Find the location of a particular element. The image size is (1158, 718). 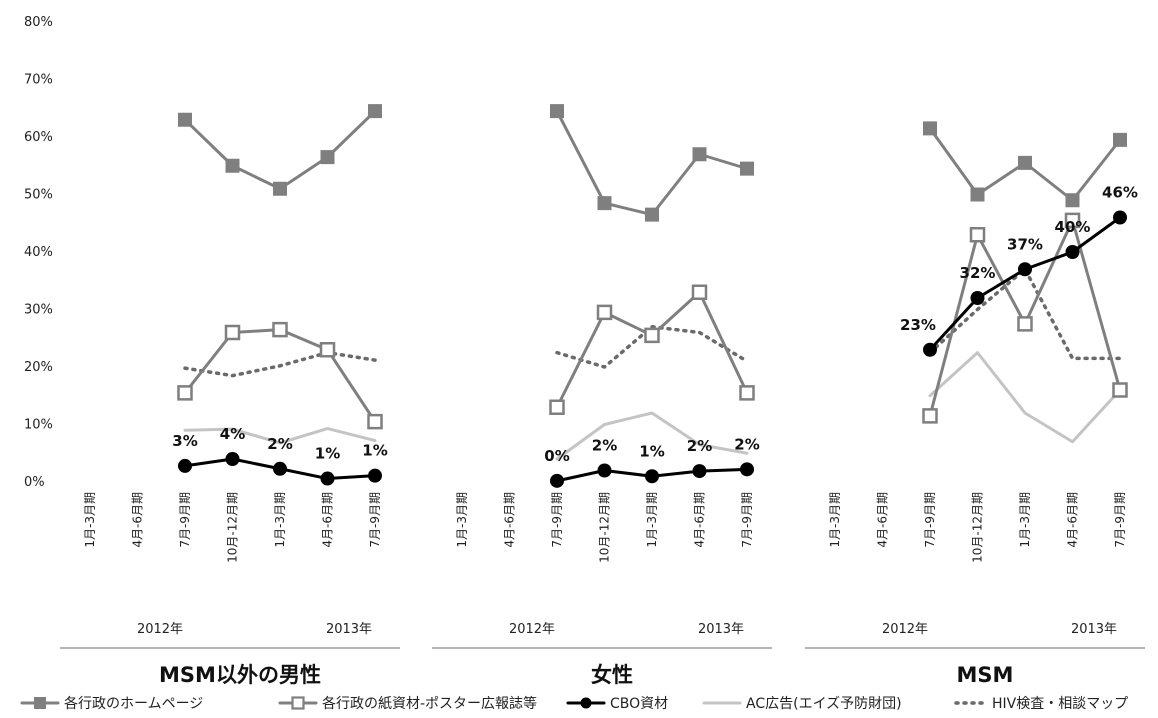

legend-label: AC広告(エイズ予防財団) is located at coordinates (824, 704).